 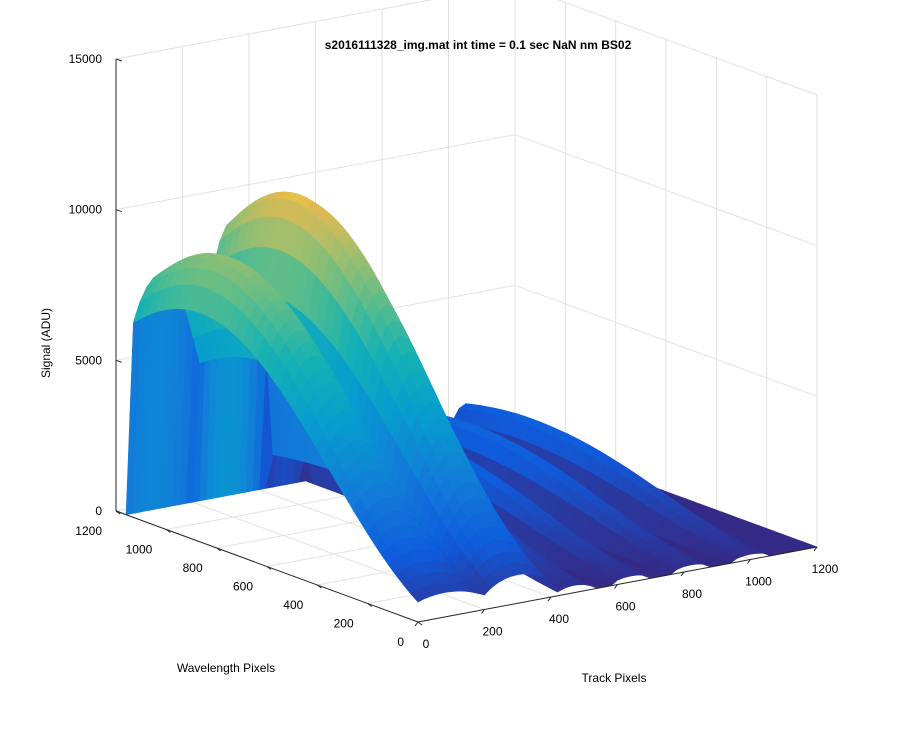 What do you see at coordinates (825, 569) in the screenshot?
I see `x-tick-label: 1200` at bounding box center [825, 569].